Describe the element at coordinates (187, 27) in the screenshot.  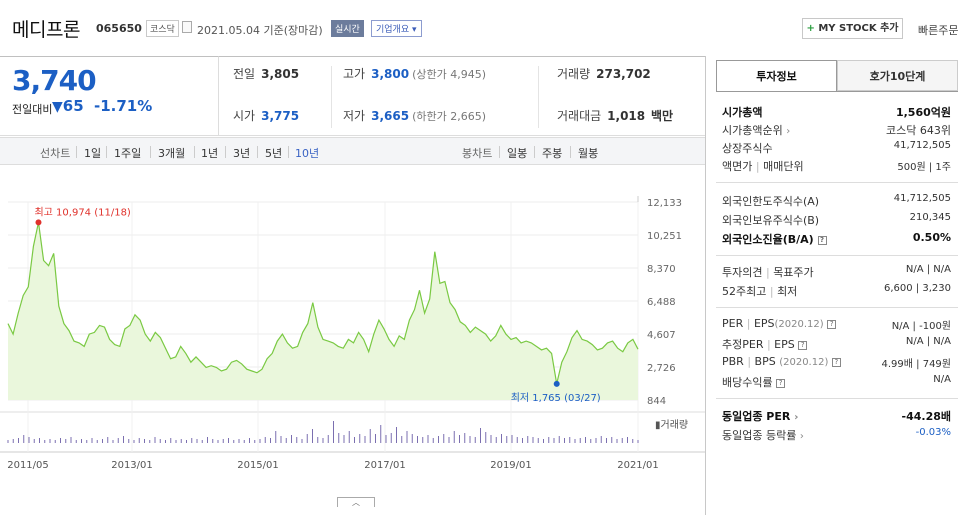
I see `document-icon` at that location.